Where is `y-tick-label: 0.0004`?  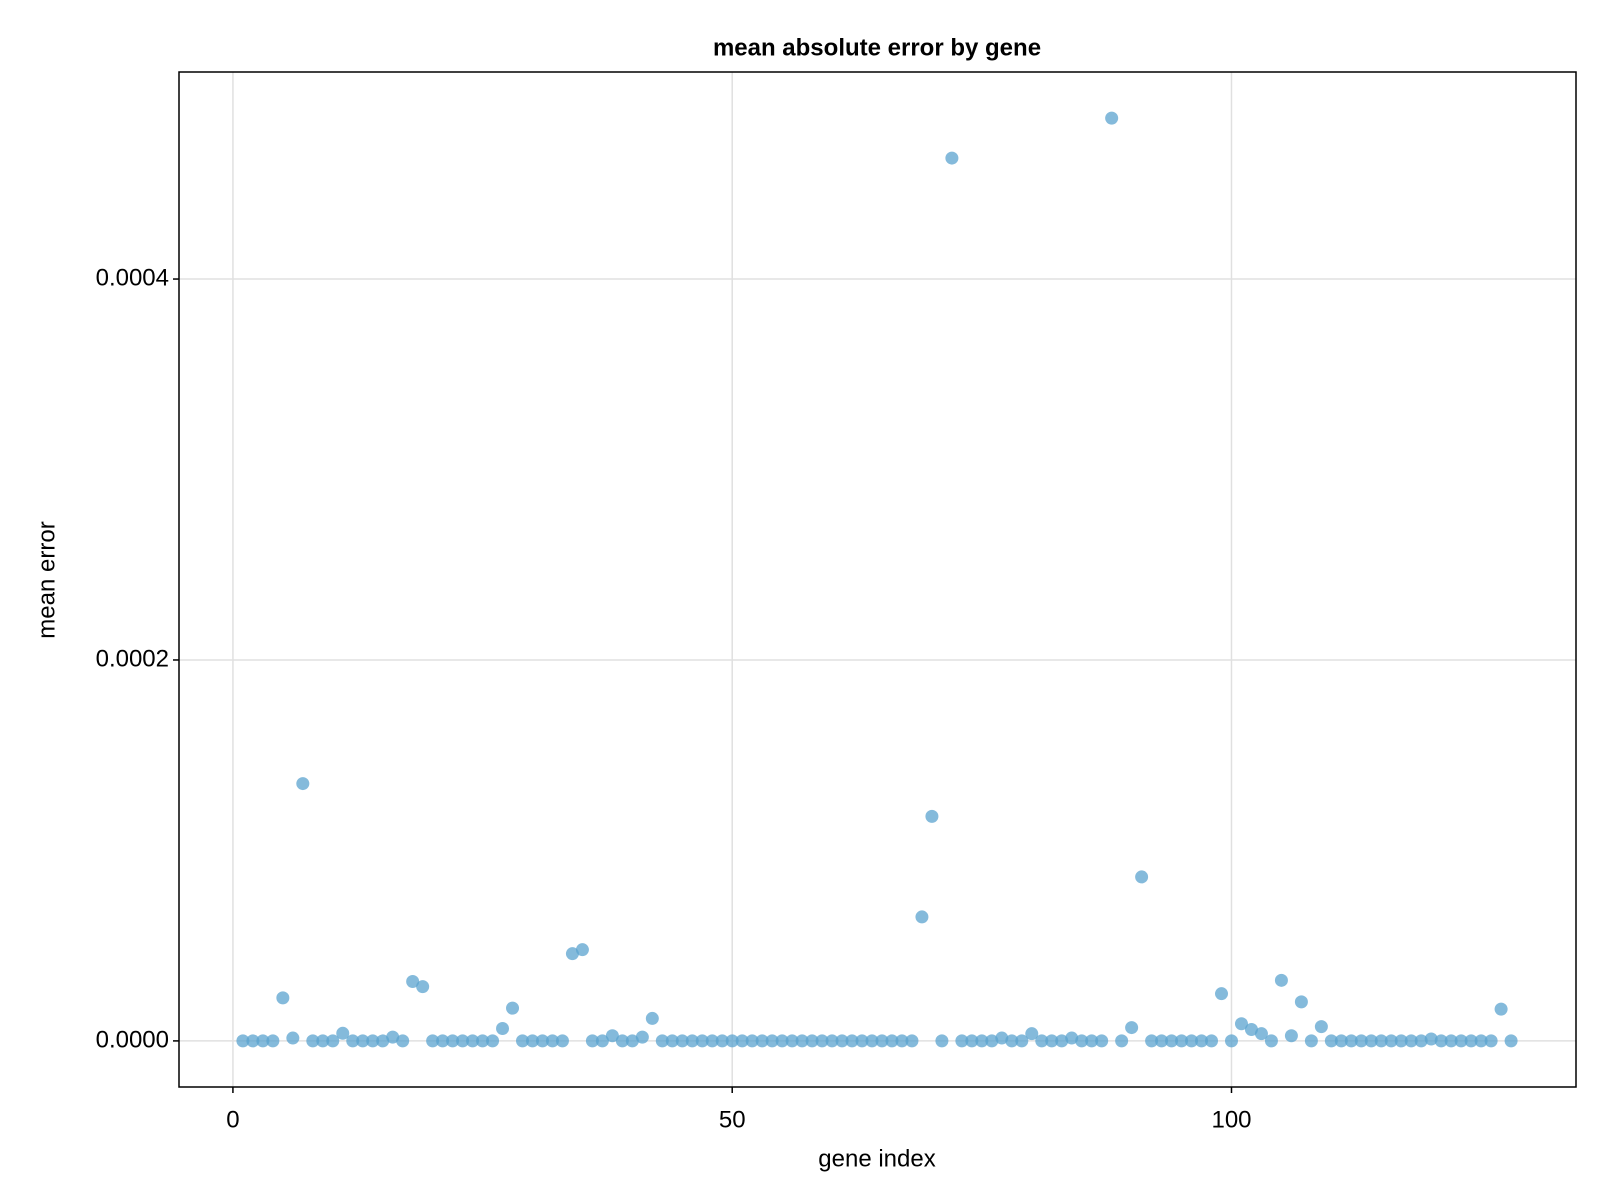
y-tick-label: 0.0004 is located at coordinates (132, 277).